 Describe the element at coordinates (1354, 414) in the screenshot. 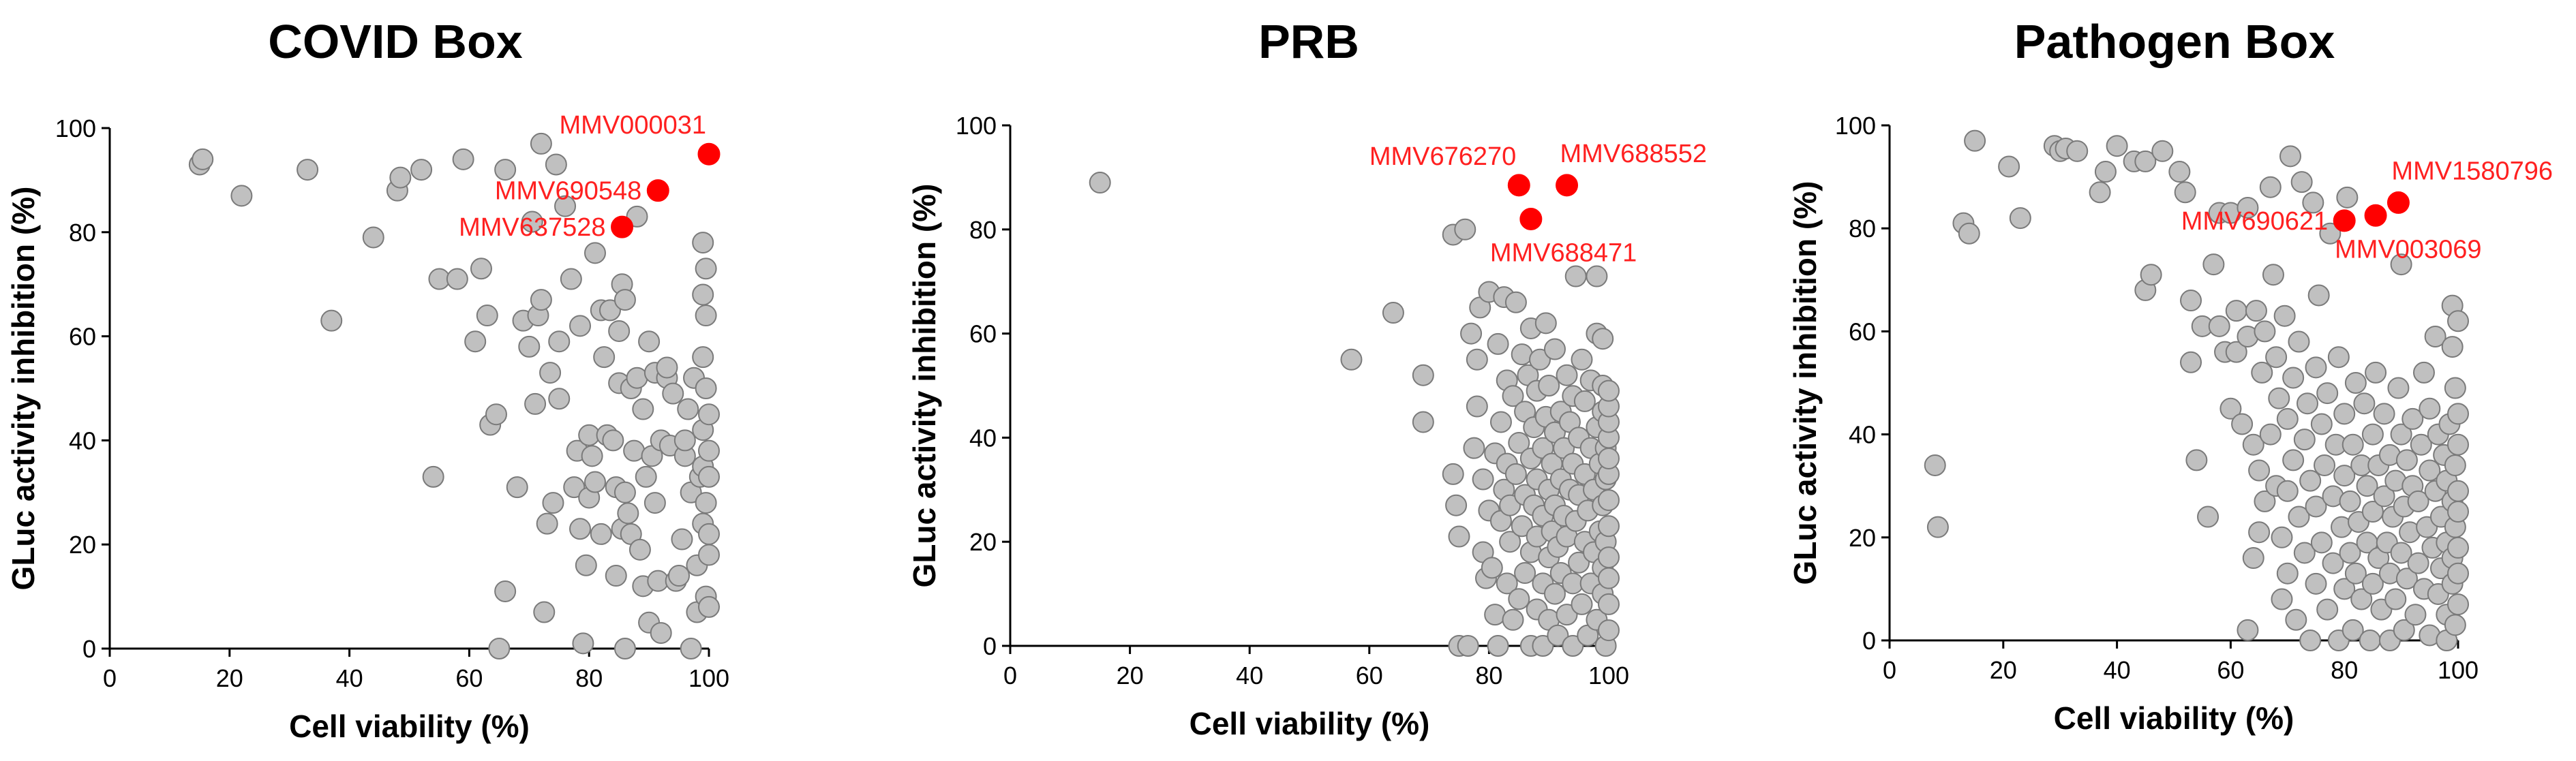

I see `data-points` at that location.